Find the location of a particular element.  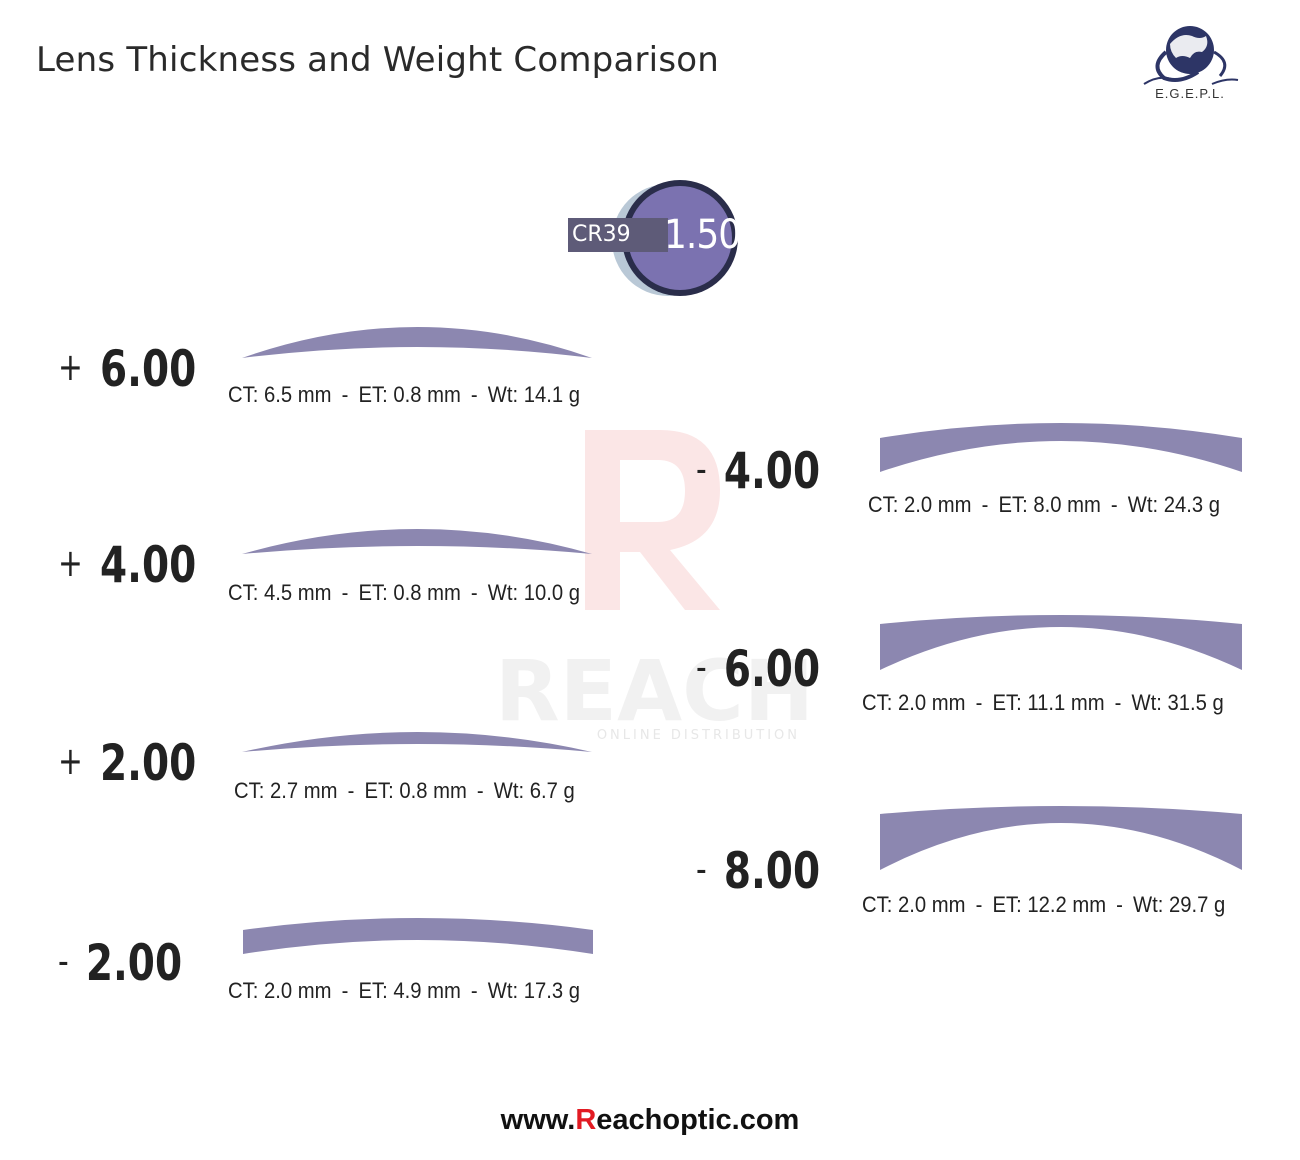

power-label: +4.00 is located at coordinates (127, 565).